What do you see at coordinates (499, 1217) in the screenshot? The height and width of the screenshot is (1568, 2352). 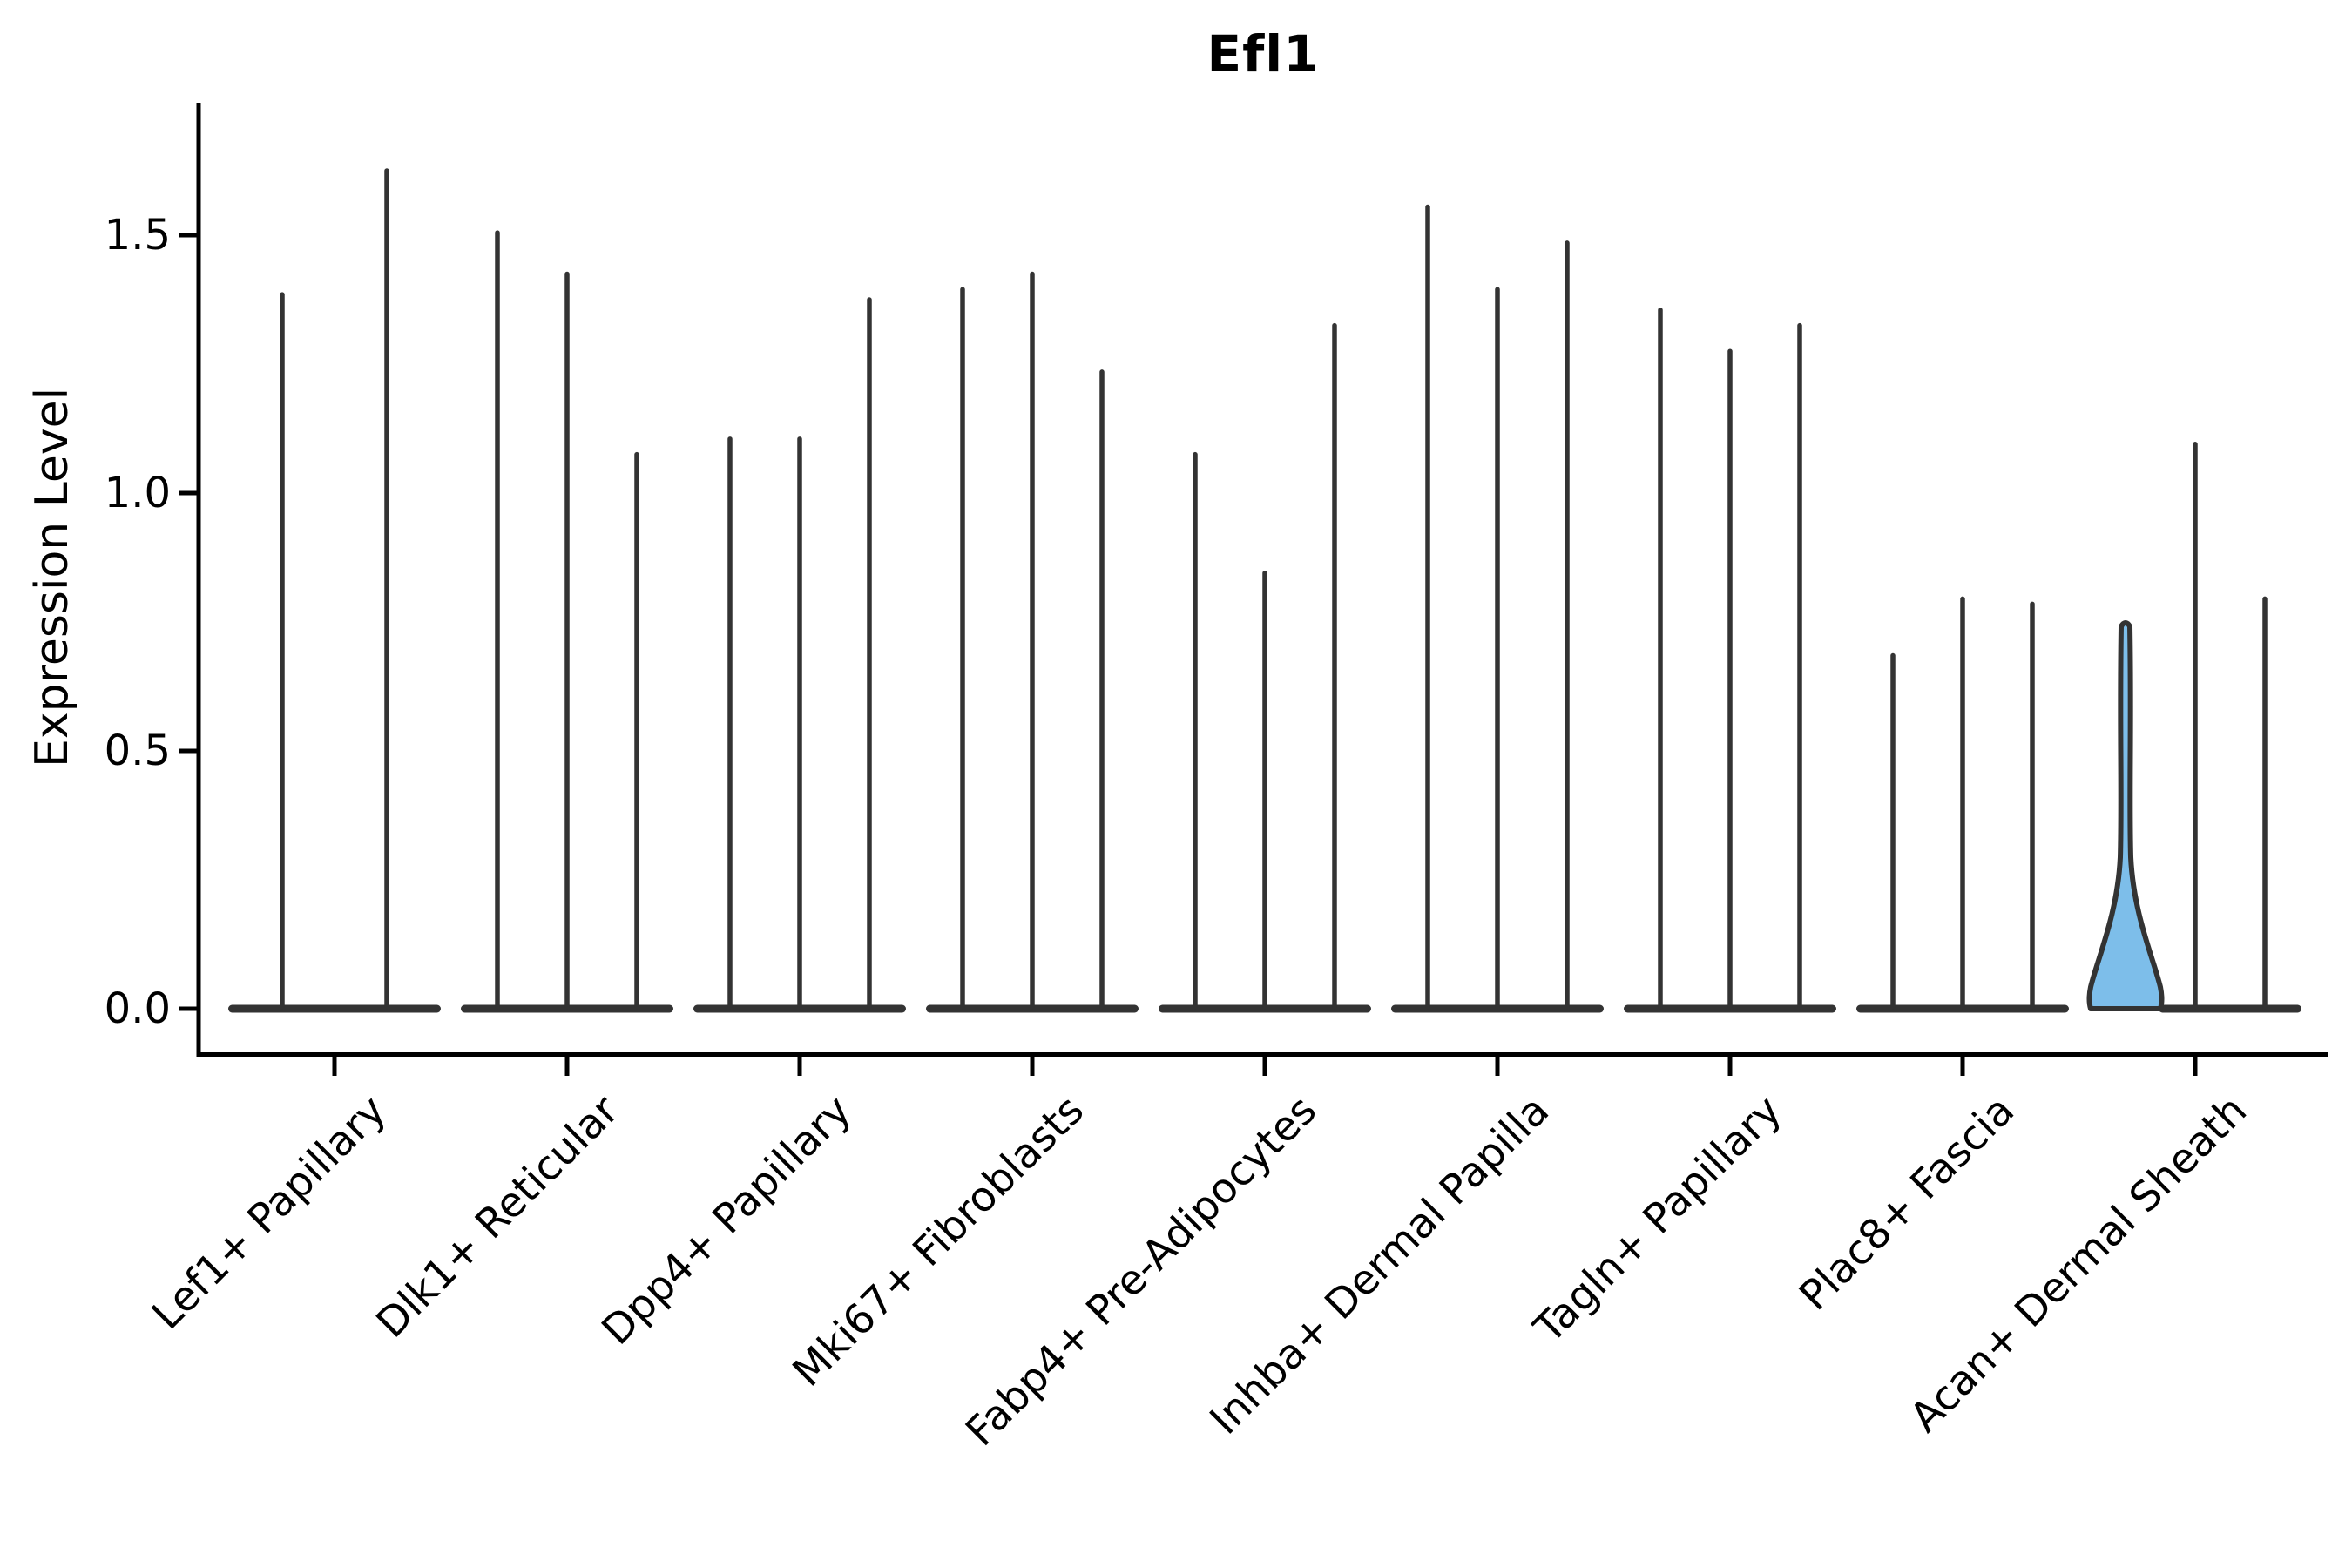 I see `x-category-label: Dlk1+ Reticular` at bounding box center [499, 1217].